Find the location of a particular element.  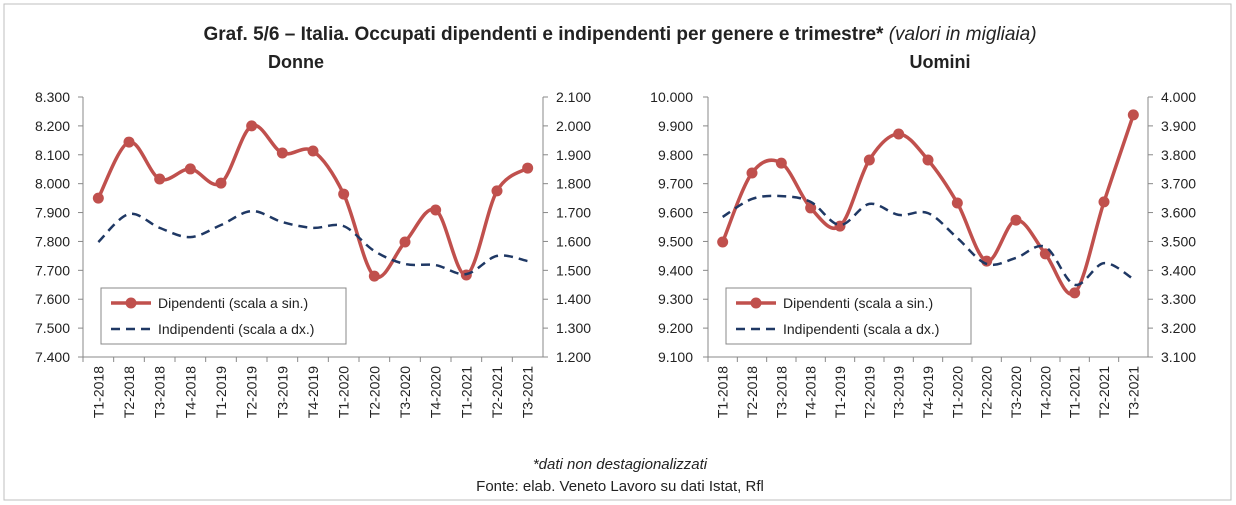

y-tick-left: 8.000 is located at coordinates (52, 184).